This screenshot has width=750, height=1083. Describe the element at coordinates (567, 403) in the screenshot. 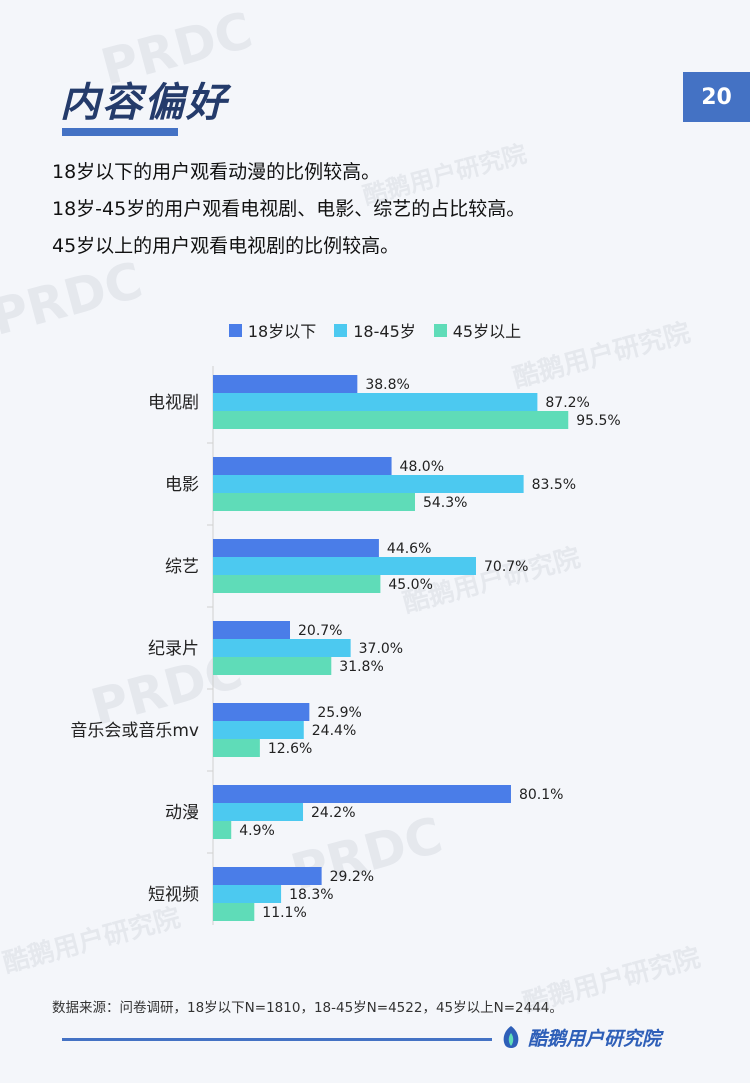

I see `data-label: 87.2%` at that location.